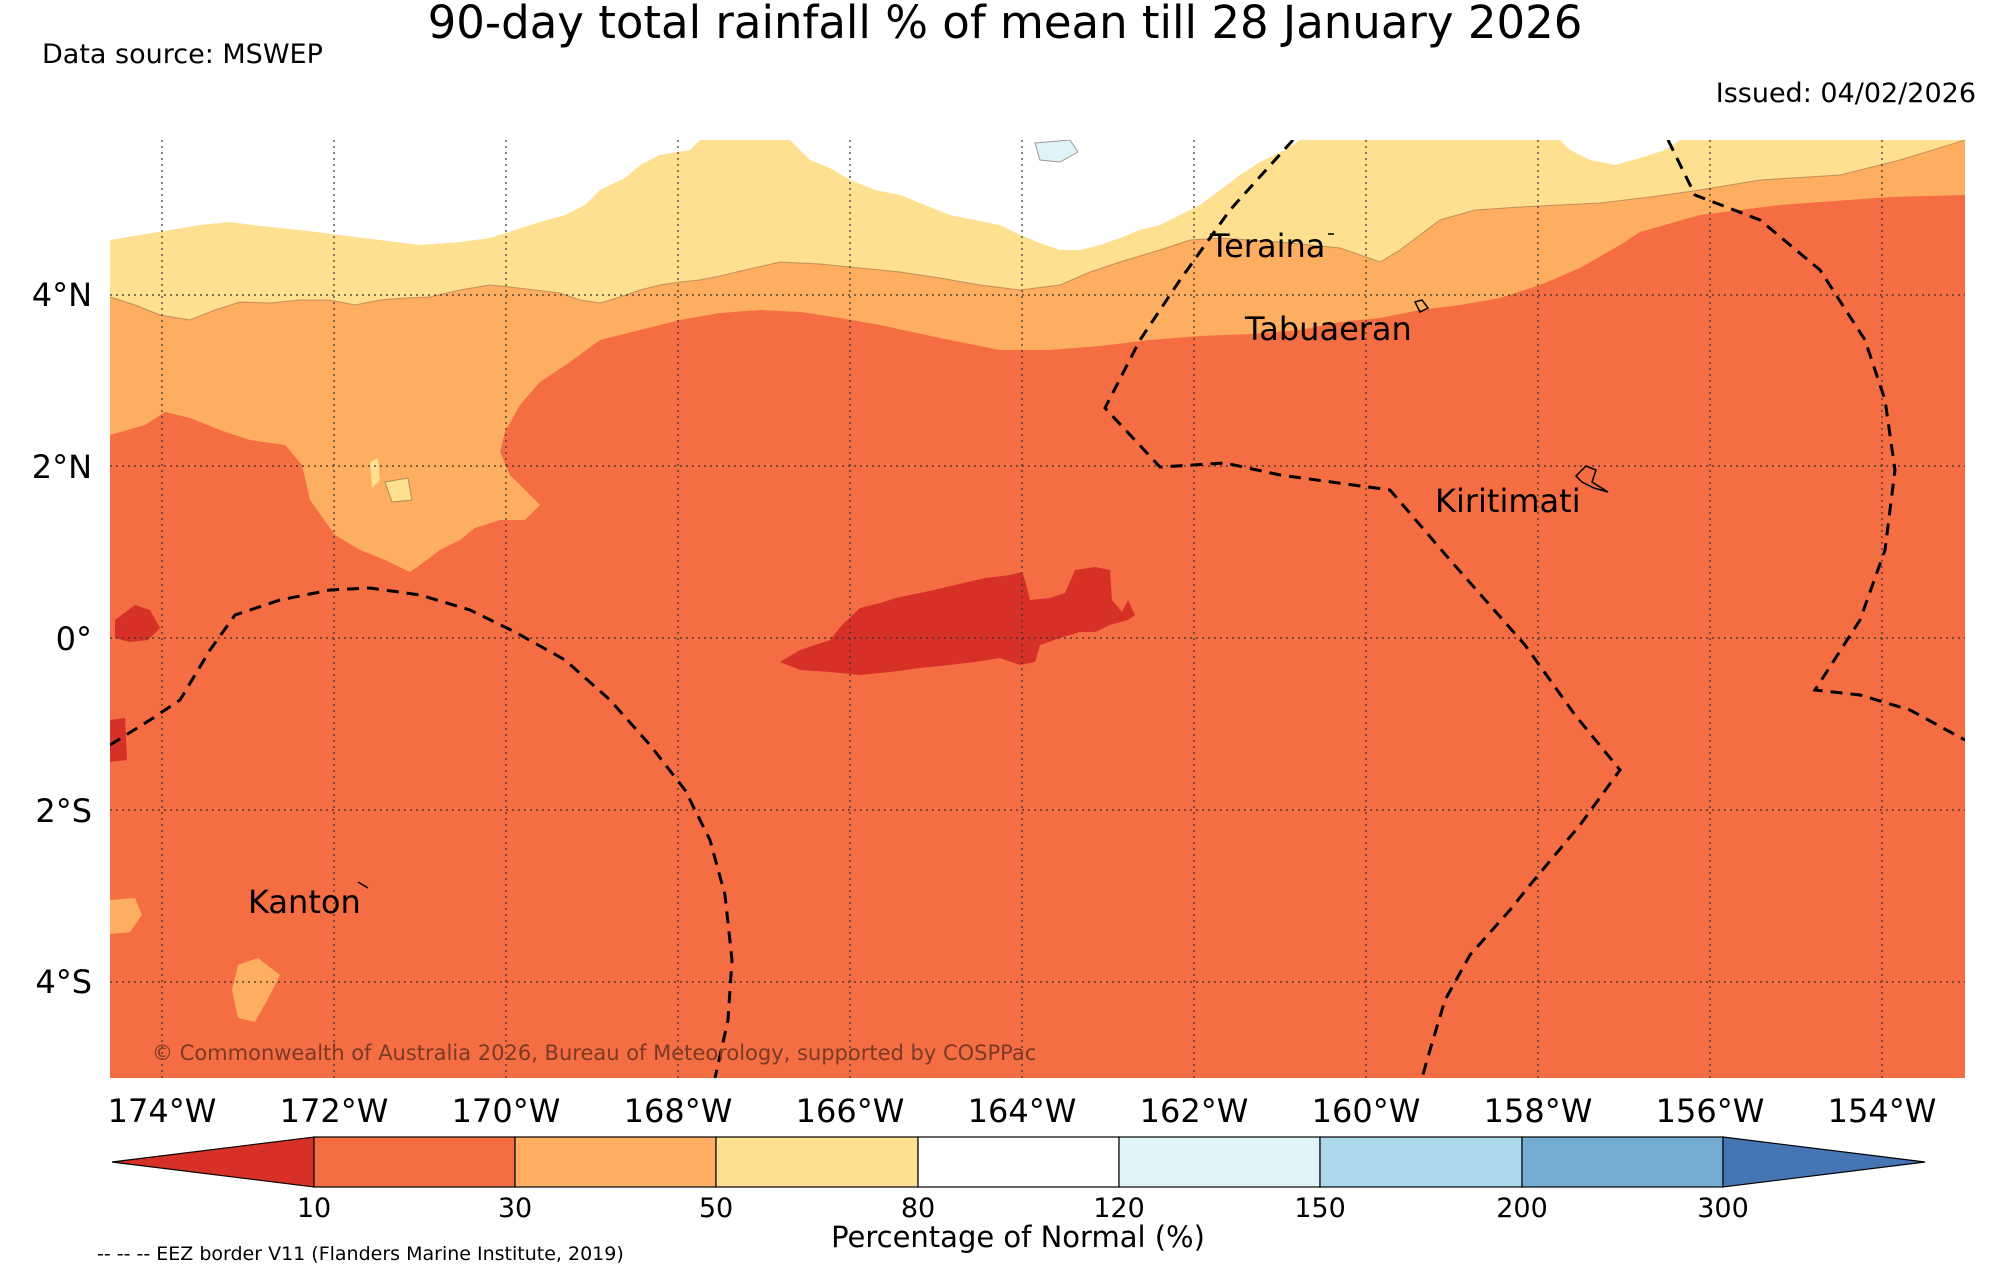 This screenshot has width=2000, height=1265. What do you see at coordinates (1421, 306) in the screenshot?
I see `island-tabuaeran` at bounding box center [1421, 306].